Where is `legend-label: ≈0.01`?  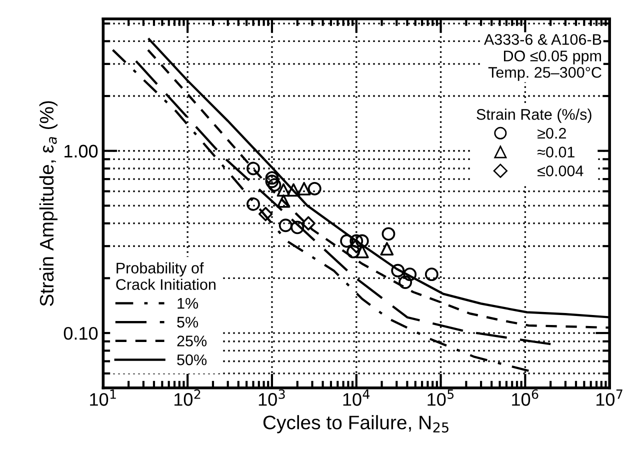
legend-label: ≈0.01 is located at coordinates (556, 152).